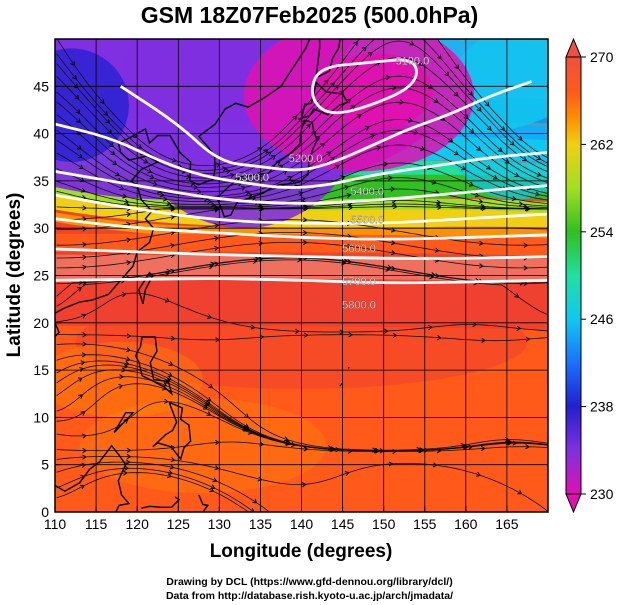 This screenshot has height=605, width=619. What do you see at coordinates (252, 178) in the screenshot?
I see `contour-label: 5300.0` at bounding box center [252, 178].